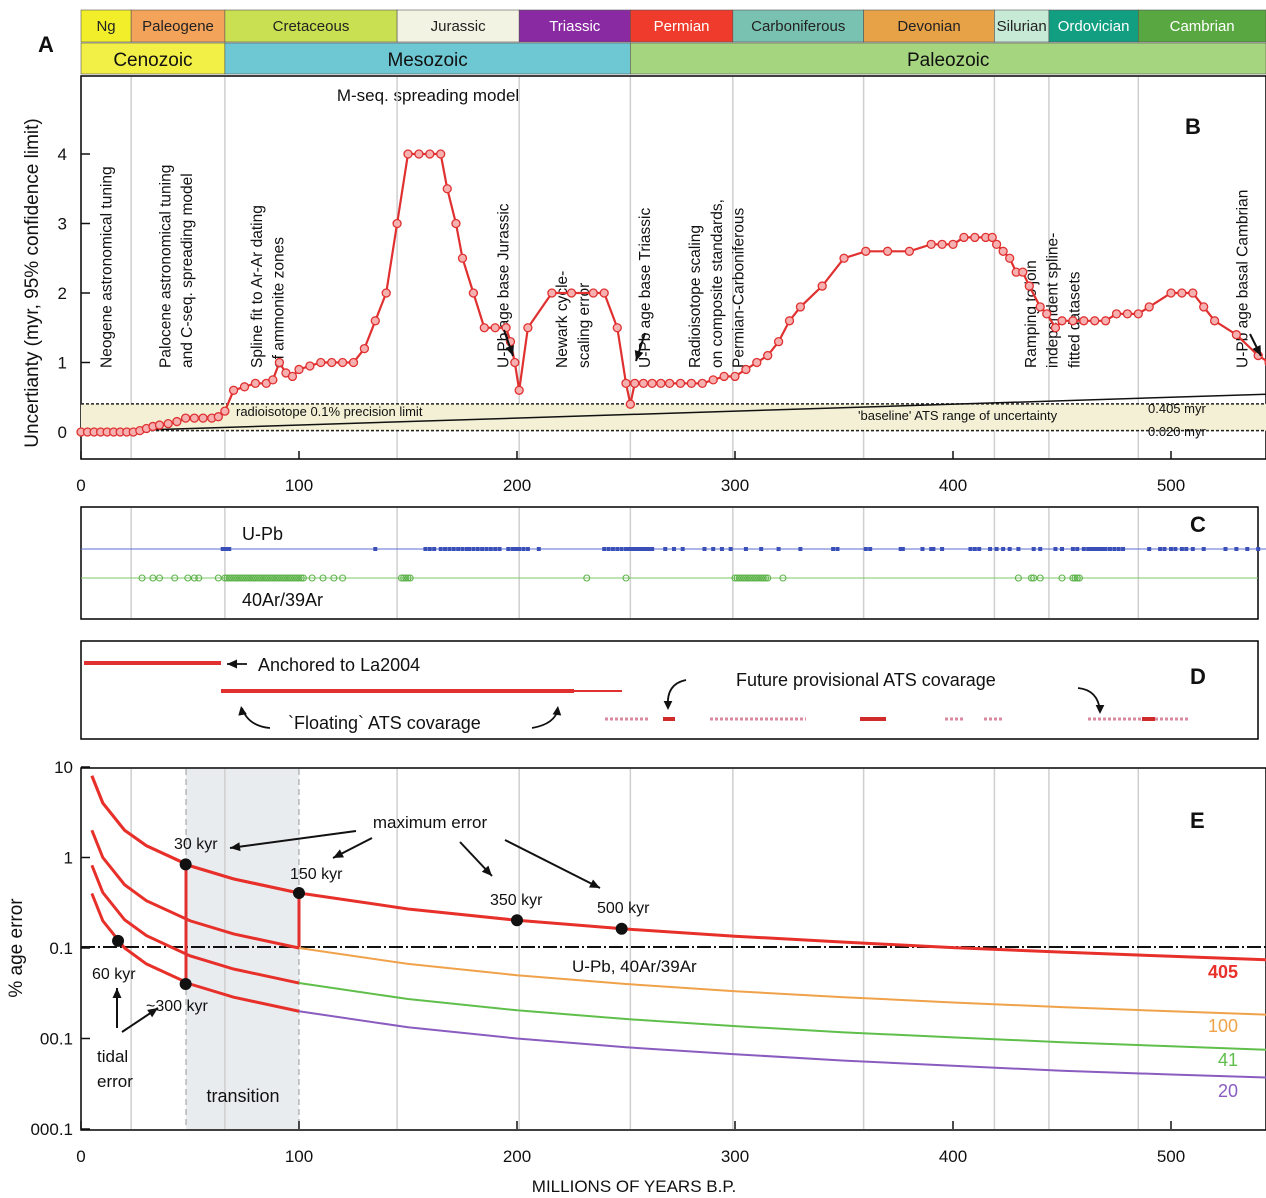 This screenshot has width=1266, height=1198. I want to click on e-ytick-label-3: 00.1, so click(56, 1039).